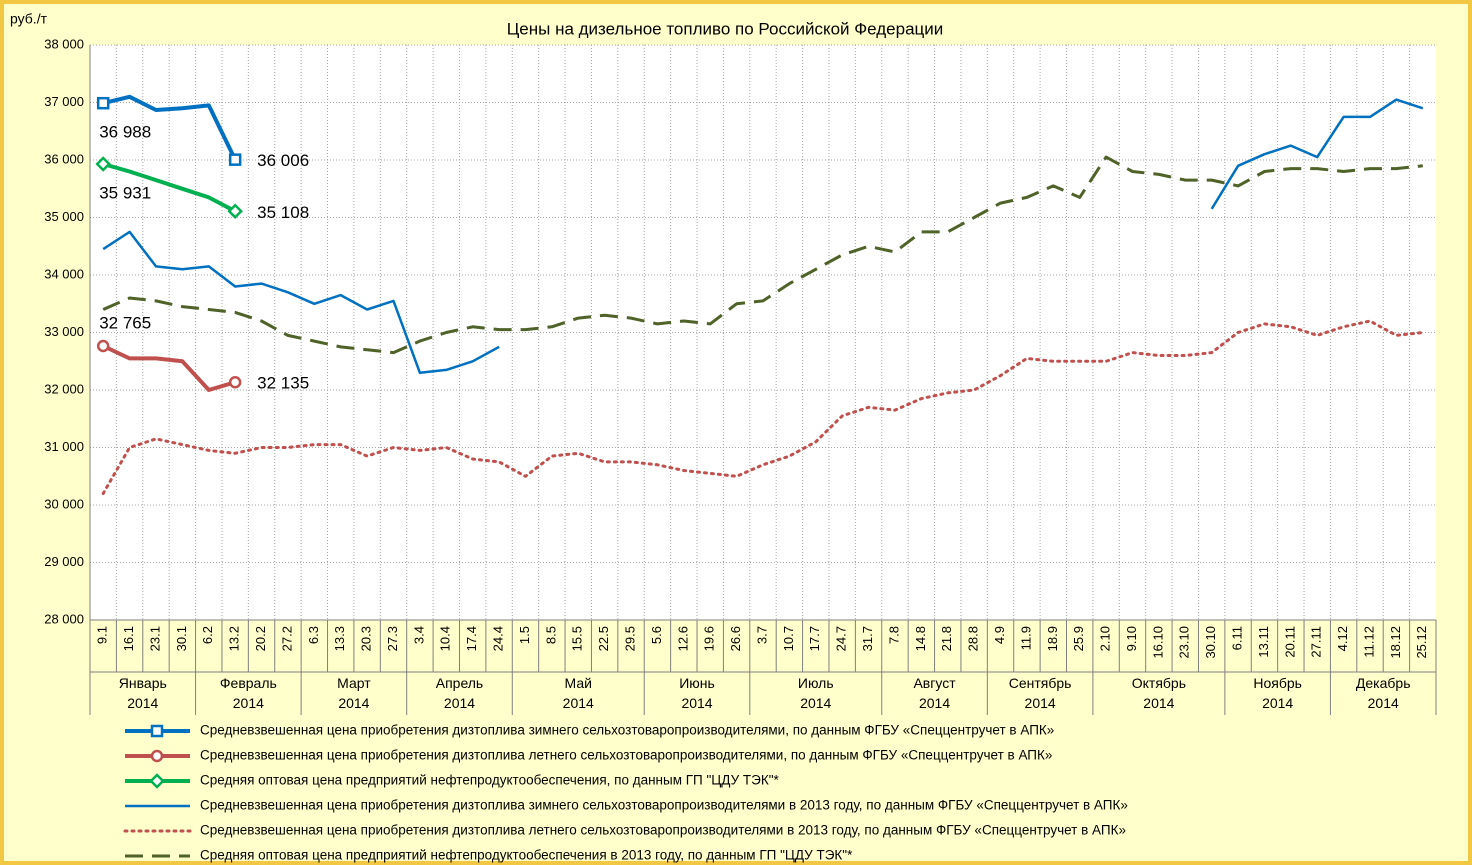 The height and width of the screenshot is (865, 1472). I want to click on x-tick-label: 22.5, so click(603, 638).